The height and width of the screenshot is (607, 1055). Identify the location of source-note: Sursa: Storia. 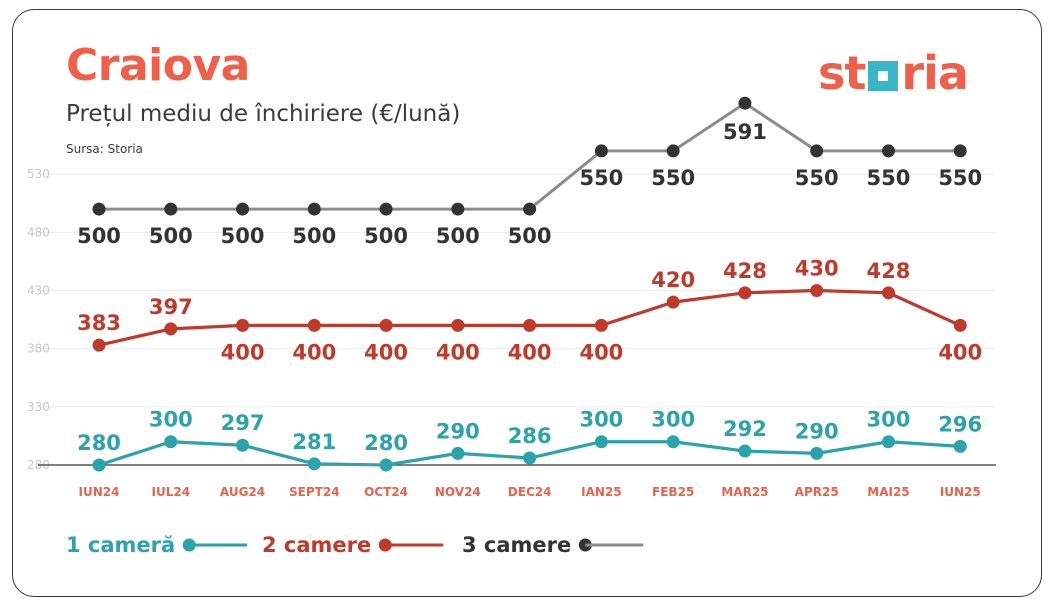
(104, 149).